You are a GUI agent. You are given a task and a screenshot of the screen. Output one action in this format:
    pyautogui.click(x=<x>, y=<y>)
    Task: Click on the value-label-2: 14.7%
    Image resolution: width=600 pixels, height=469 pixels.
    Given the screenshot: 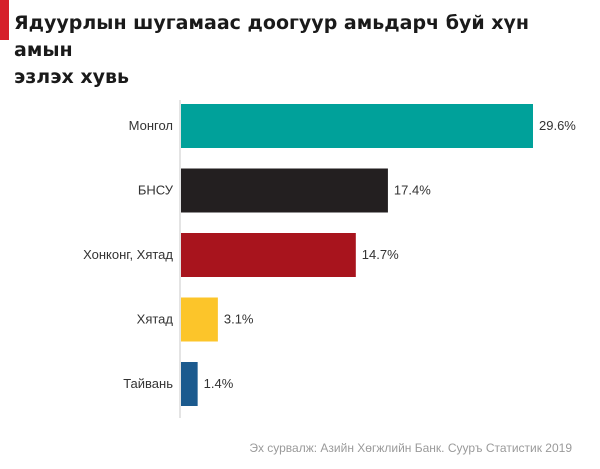 What is the action you would take?
    pyautogui.click(x=380, y=254)
    